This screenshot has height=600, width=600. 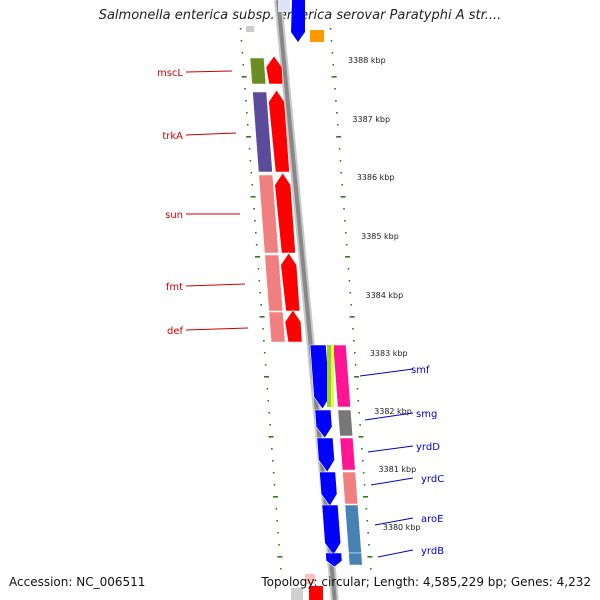 What do you see at coordinates (325, 455) in the screenshot?
I see `yrdD-arrow` at bounding box center [325, 455].